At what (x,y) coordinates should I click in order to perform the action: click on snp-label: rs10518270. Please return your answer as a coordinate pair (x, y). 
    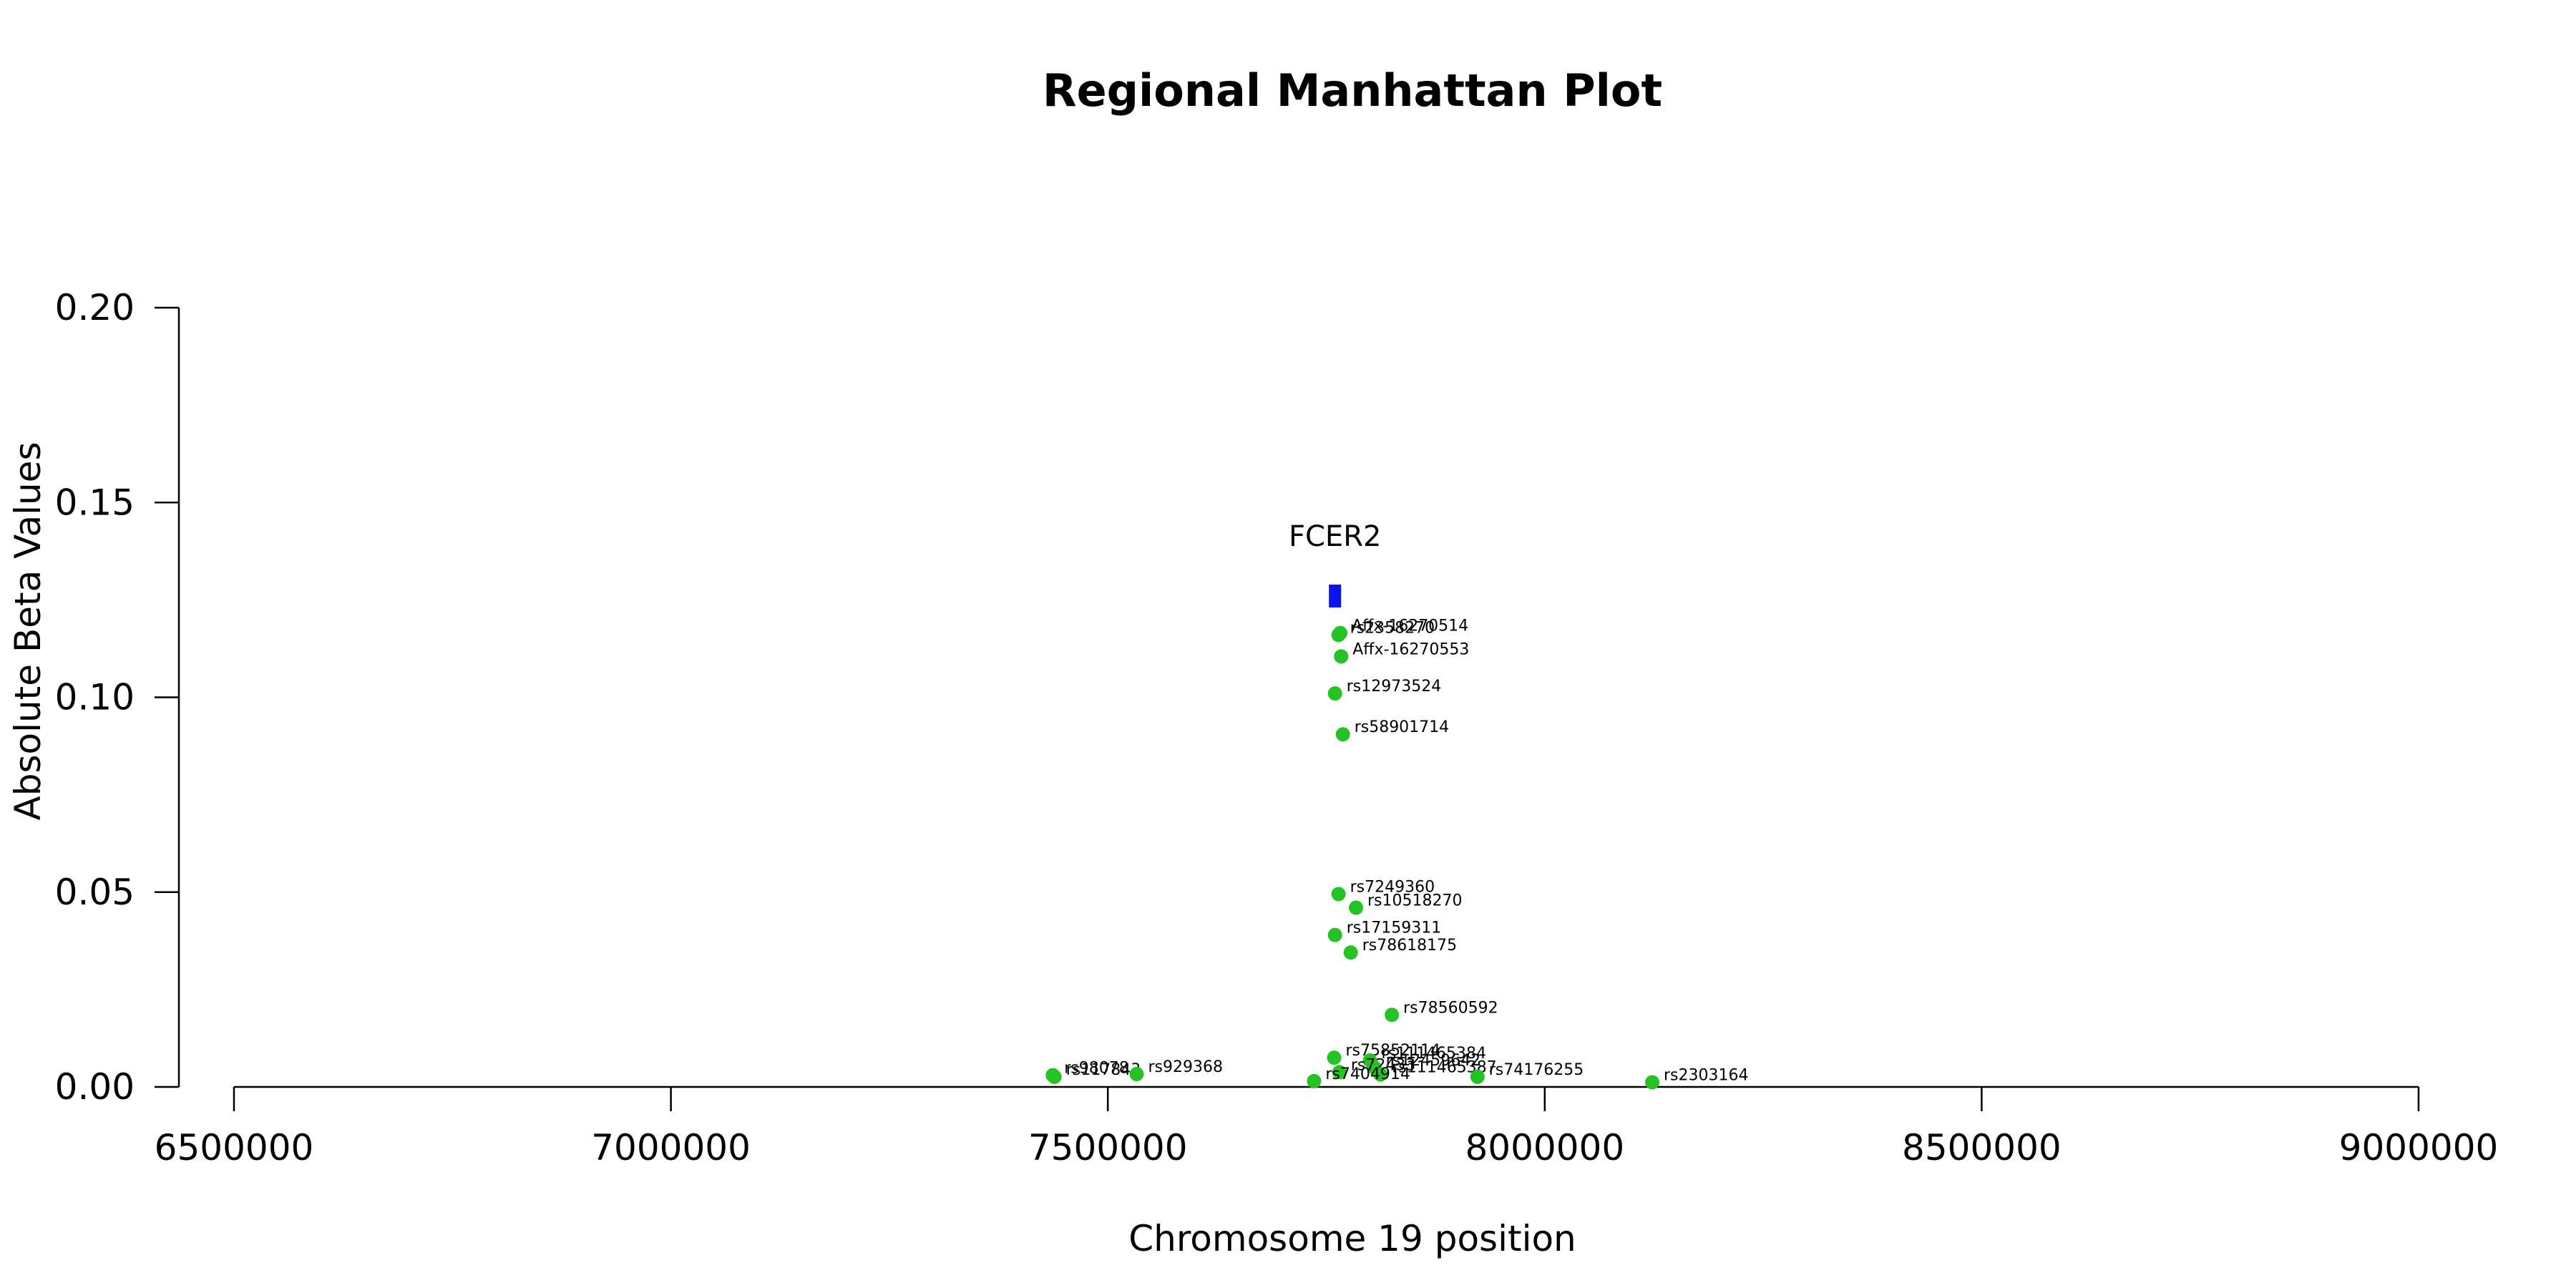
    Looking at the image, I should click on (1414, 901).